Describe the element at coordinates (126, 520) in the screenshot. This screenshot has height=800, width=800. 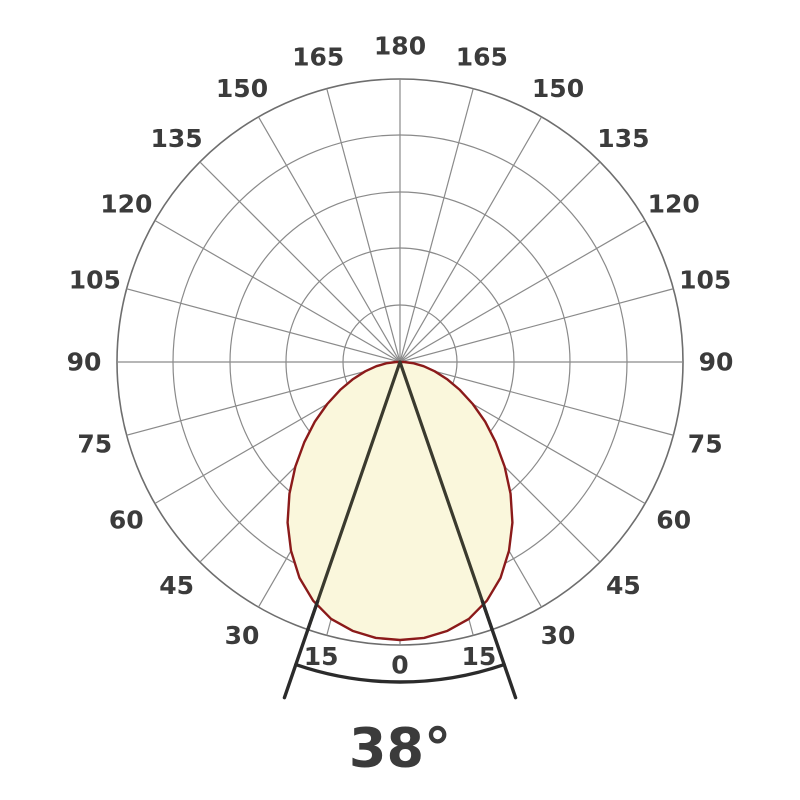
I see `axis-tick-label-60-left-7: 60` at that location.